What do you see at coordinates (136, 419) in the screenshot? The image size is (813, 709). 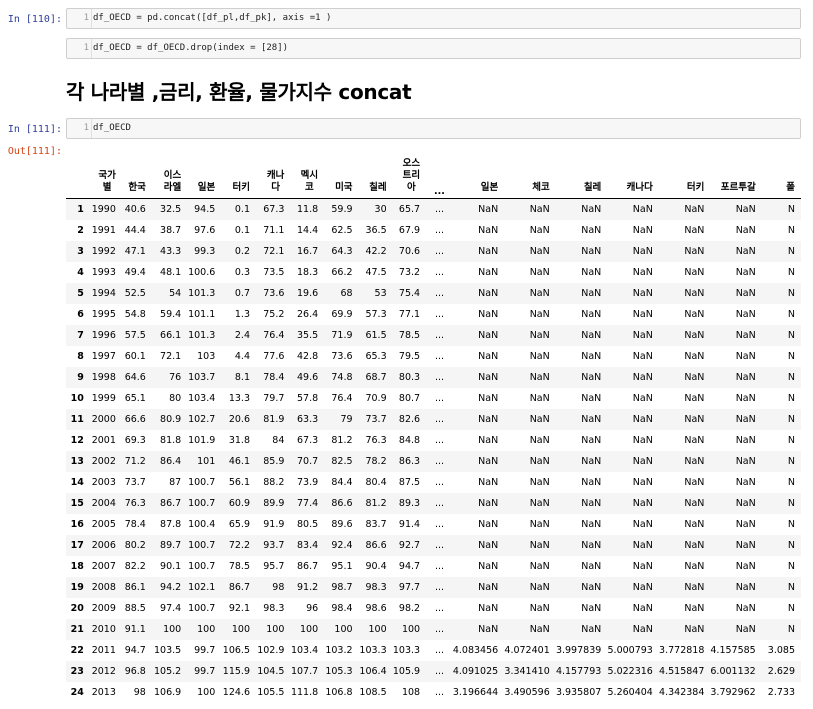 I see `table-cell: 66.6` at bounding box center [136, 419].